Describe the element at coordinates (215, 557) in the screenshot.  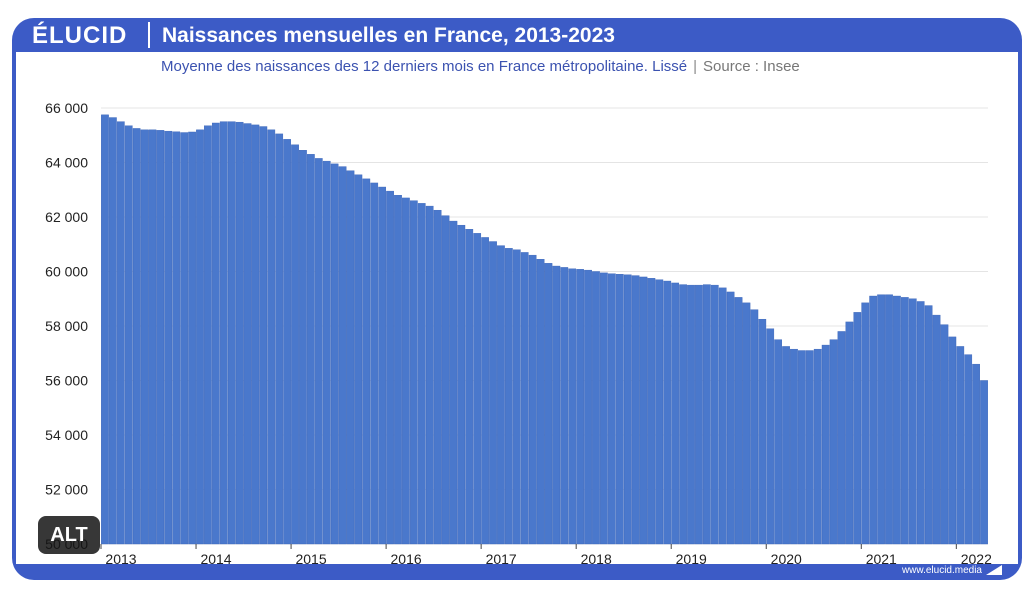
I see `x-tick-label: 2014` at that location.